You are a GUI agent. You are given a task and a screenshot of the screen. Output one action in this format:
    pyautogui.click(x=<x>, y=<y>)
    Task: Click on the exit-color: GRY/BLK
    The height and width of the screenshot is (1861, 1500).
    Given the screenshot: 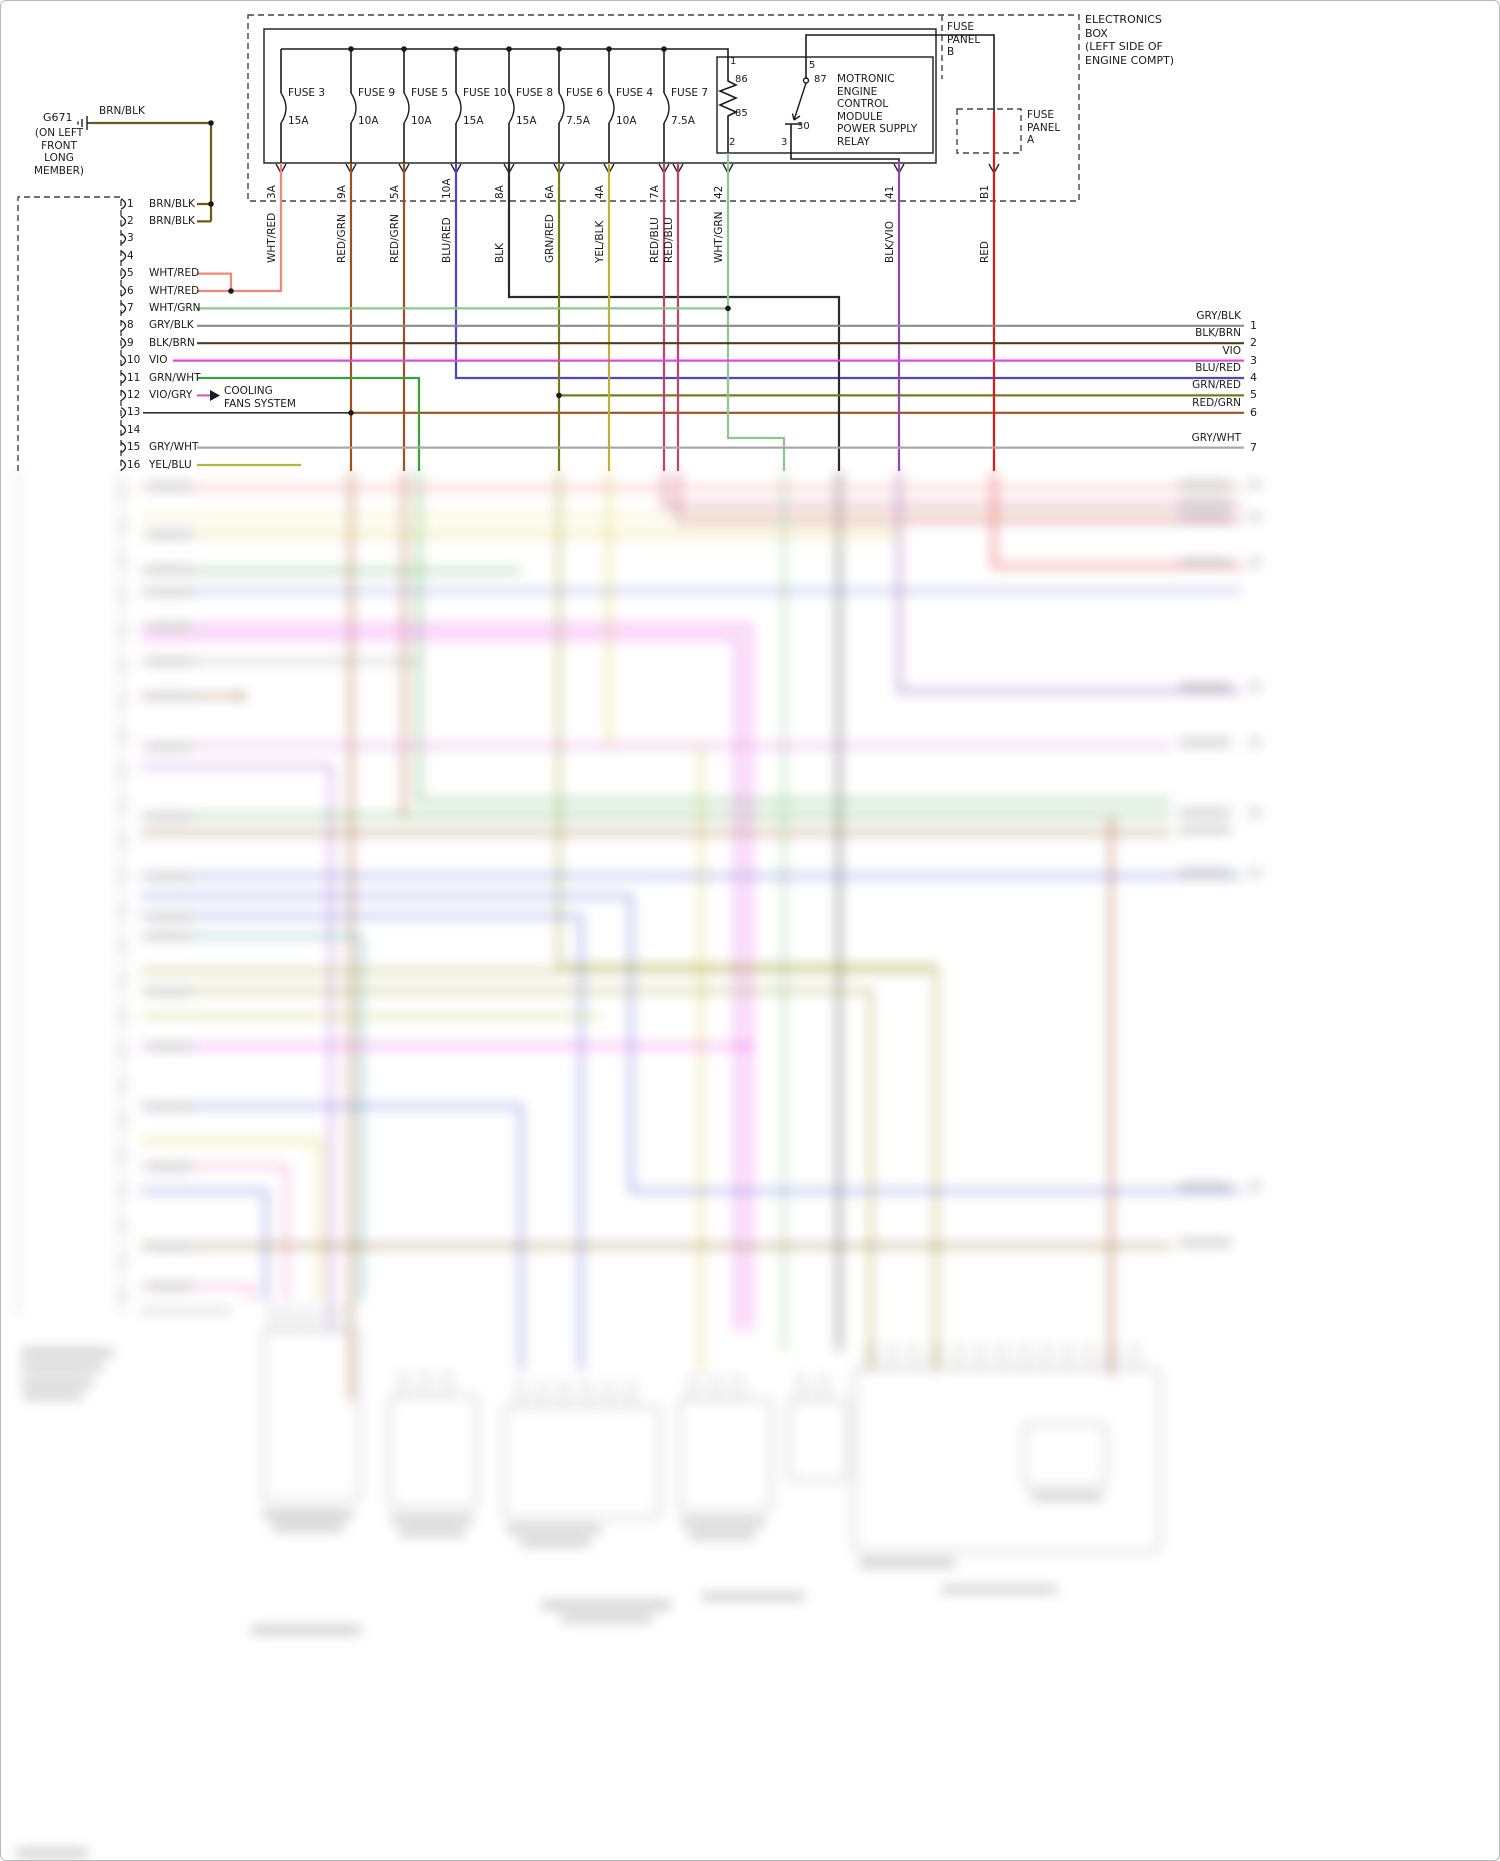 What is the action you would take?
    pyautogui.click(x=1218, y=315)
    